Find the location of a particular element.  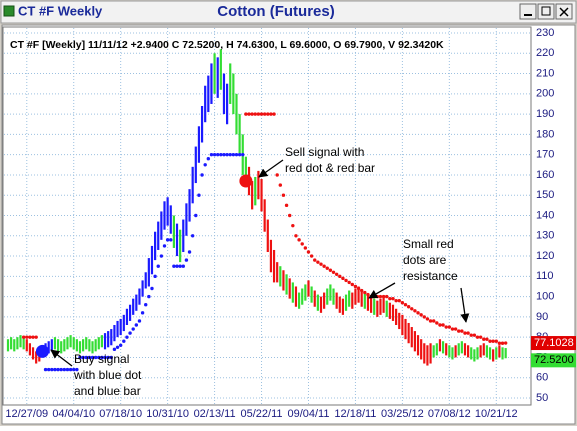

x-tick-label: 04/04/10 is located at coordinates (73, 414).